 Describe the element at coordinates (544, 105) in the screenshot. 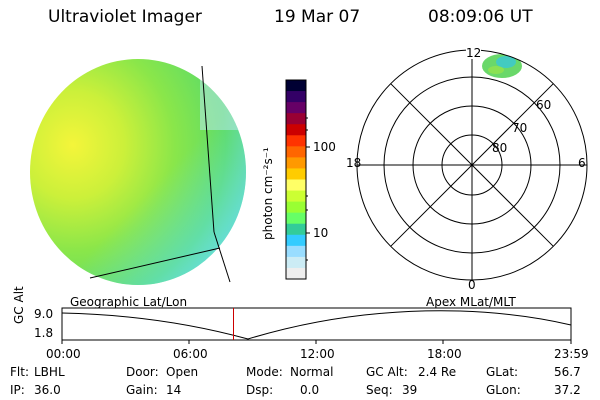

I see `lat-60-label: 60` at that location.